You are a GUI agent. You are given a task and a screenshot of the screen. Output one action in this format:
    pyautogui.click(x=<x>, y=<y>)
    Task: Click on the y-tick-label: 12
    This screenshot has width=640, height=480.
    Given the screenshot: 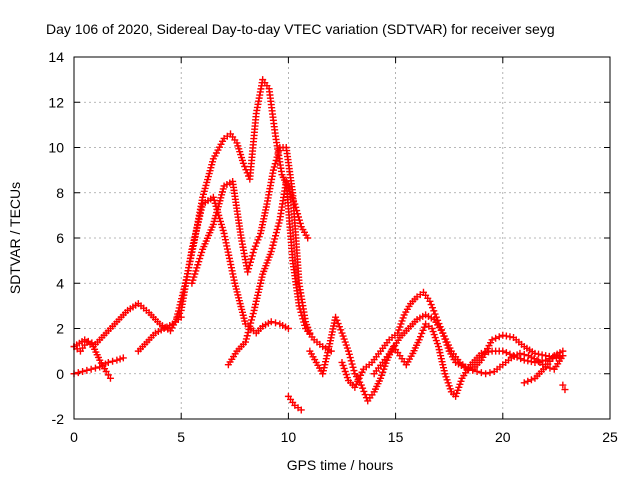 What is the action you would take?
    pyautogui.click(x=56, y=102)
    